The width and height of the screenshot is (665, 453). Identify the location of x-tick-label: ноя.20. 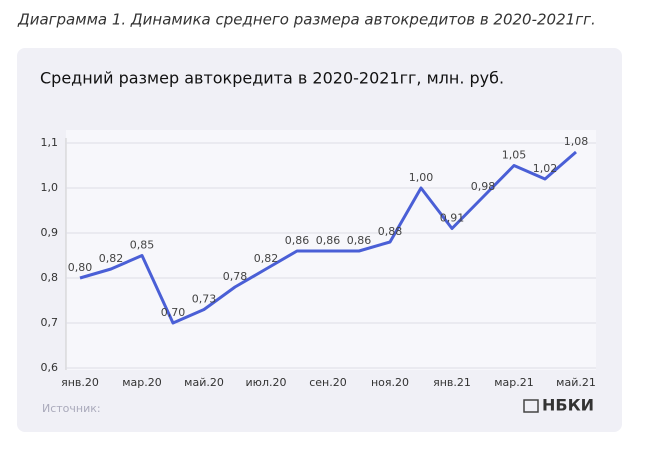
(390, 382).